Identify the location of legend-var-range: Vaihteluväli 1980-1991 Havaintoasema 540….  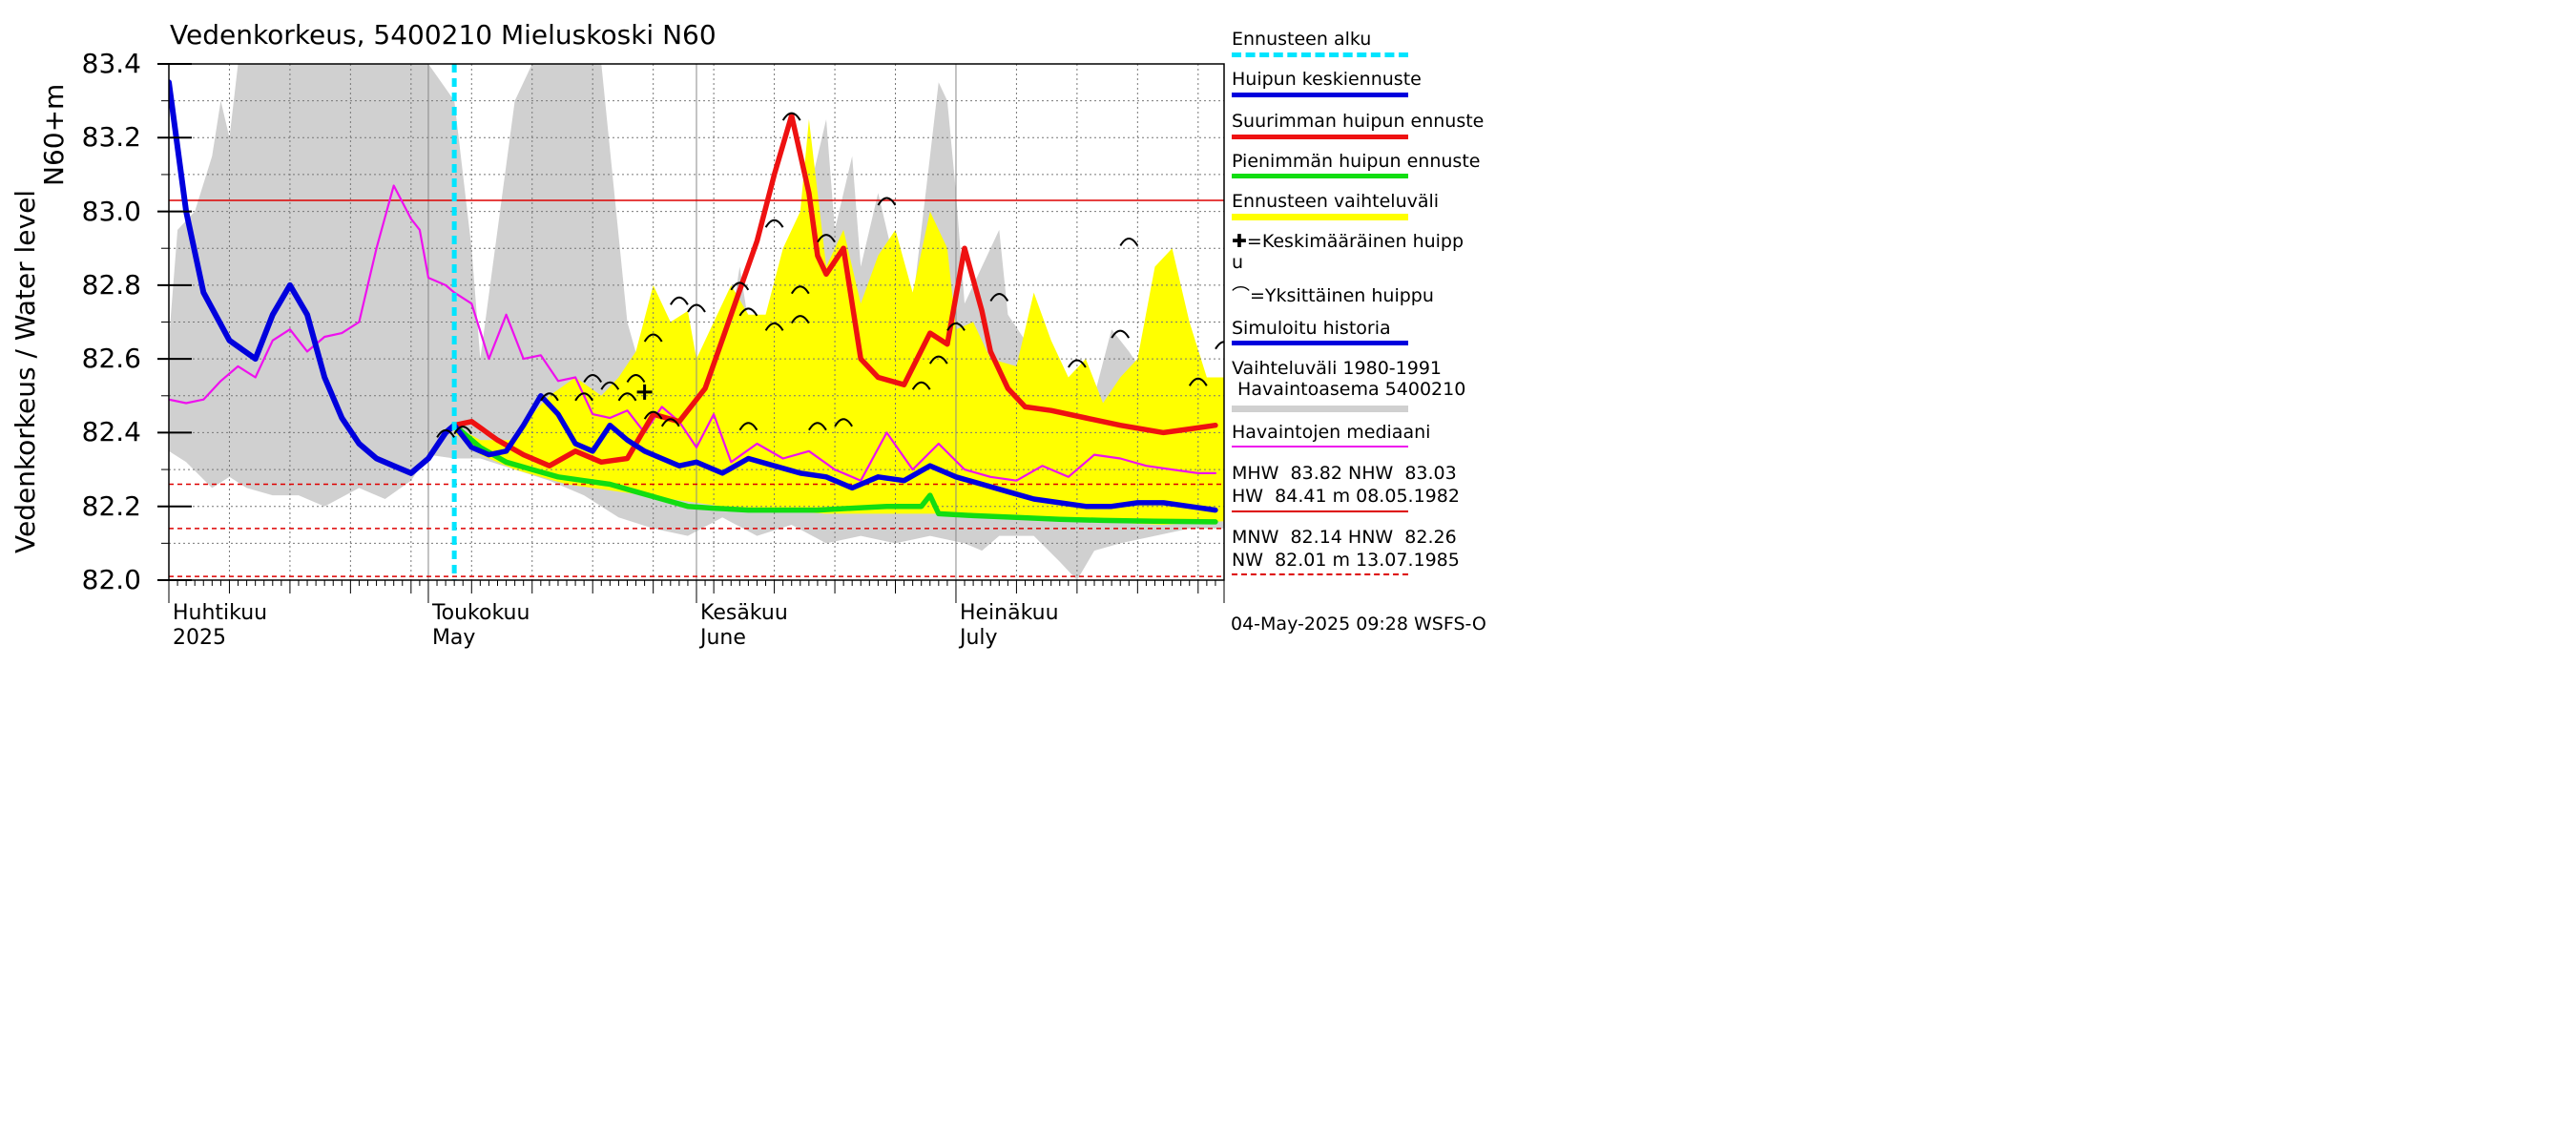
(1356, 385).